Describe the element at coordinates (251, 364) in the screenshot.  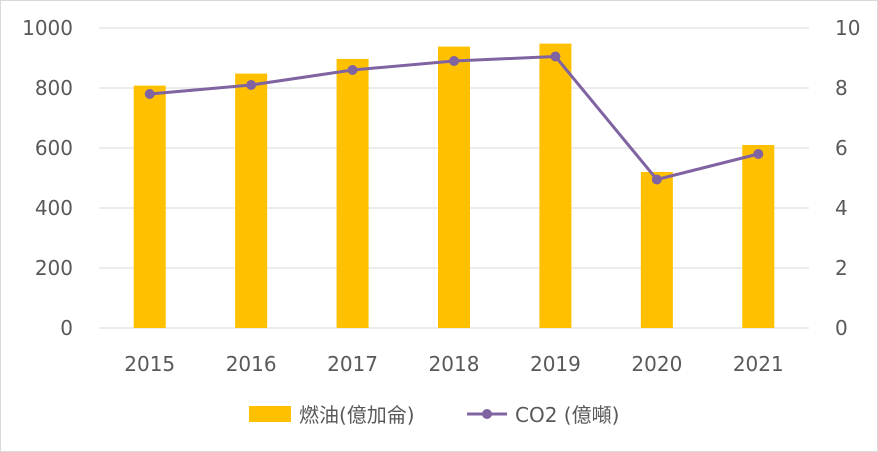
I see `x-tick-label: 2016` at that location.